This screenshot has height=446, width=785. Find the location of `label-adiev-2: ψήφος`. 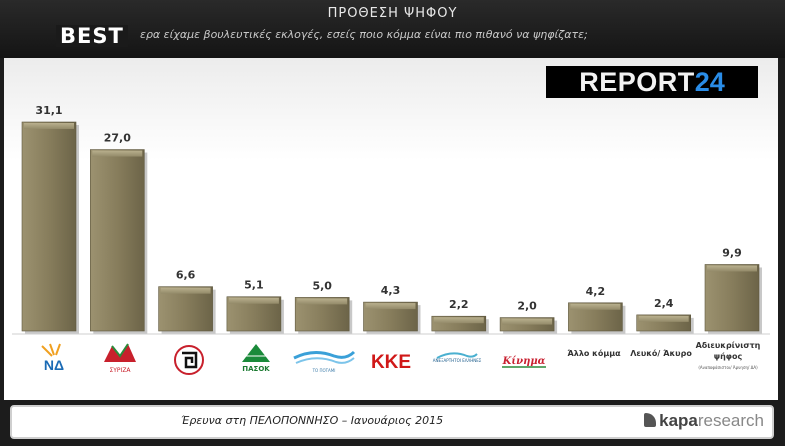

label-adiev-2: ψήφος is located at coordinates (728, 356).